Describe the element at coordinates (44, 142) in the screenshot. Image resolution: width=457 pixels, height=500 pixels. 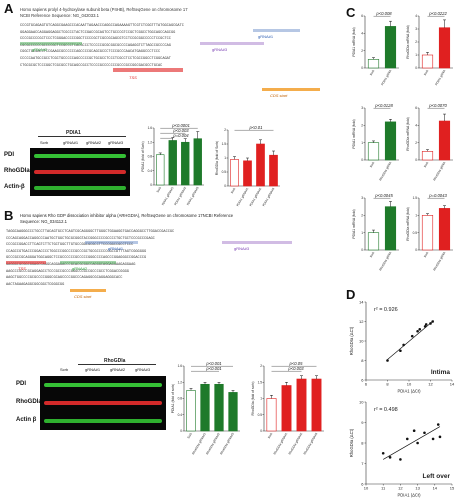
I see `lane-label: Scrb` at that location.